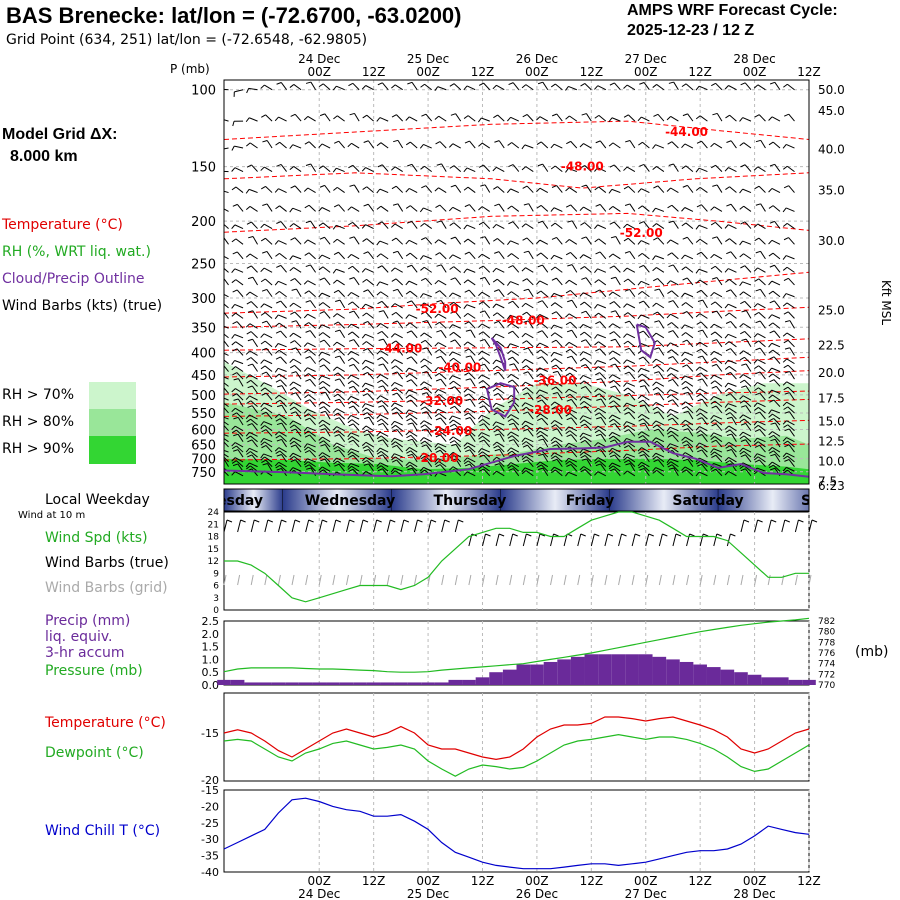  What do you see at coordinates (213, 562) in the screenshot?
I see `wind-tick-label: 12` at bounding box center [213, 562].